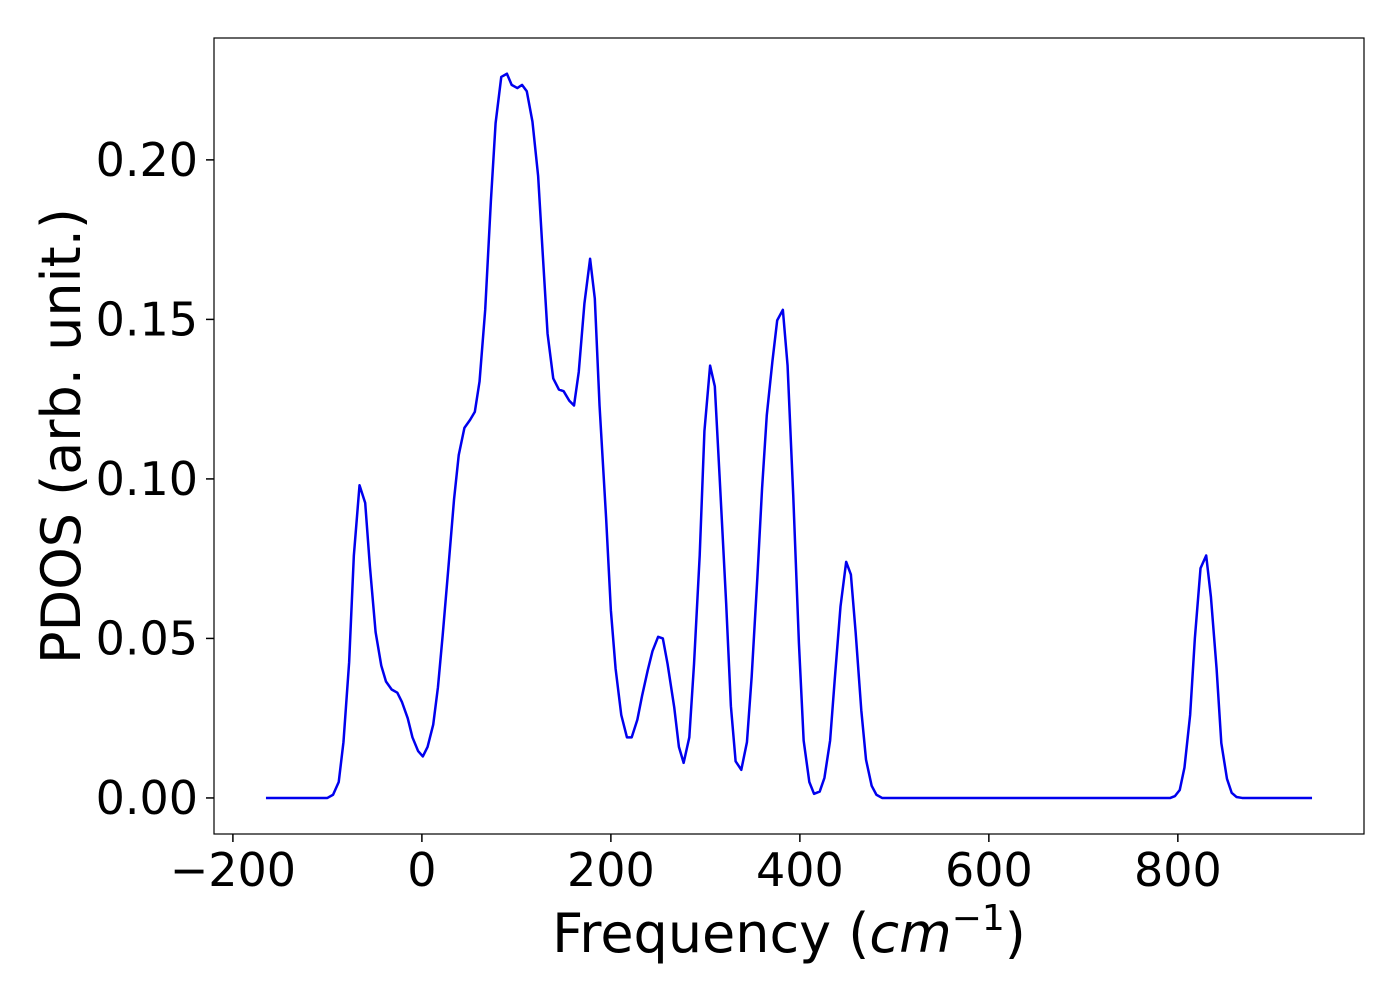 The height and width of the screenshot is (1000, 1400). What do you see at coordinates (789, 931) in the screenshot?
I see `x-axis-label: Frequency (cm−1)` at bounding box center [789, 931].